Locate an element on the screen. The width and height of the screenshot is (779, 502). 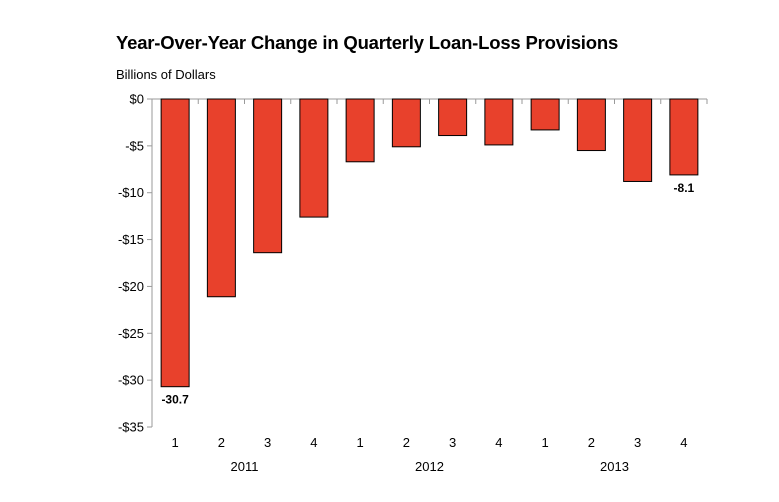
y-tick-label: -$10 is located at coordinates (131, 192).